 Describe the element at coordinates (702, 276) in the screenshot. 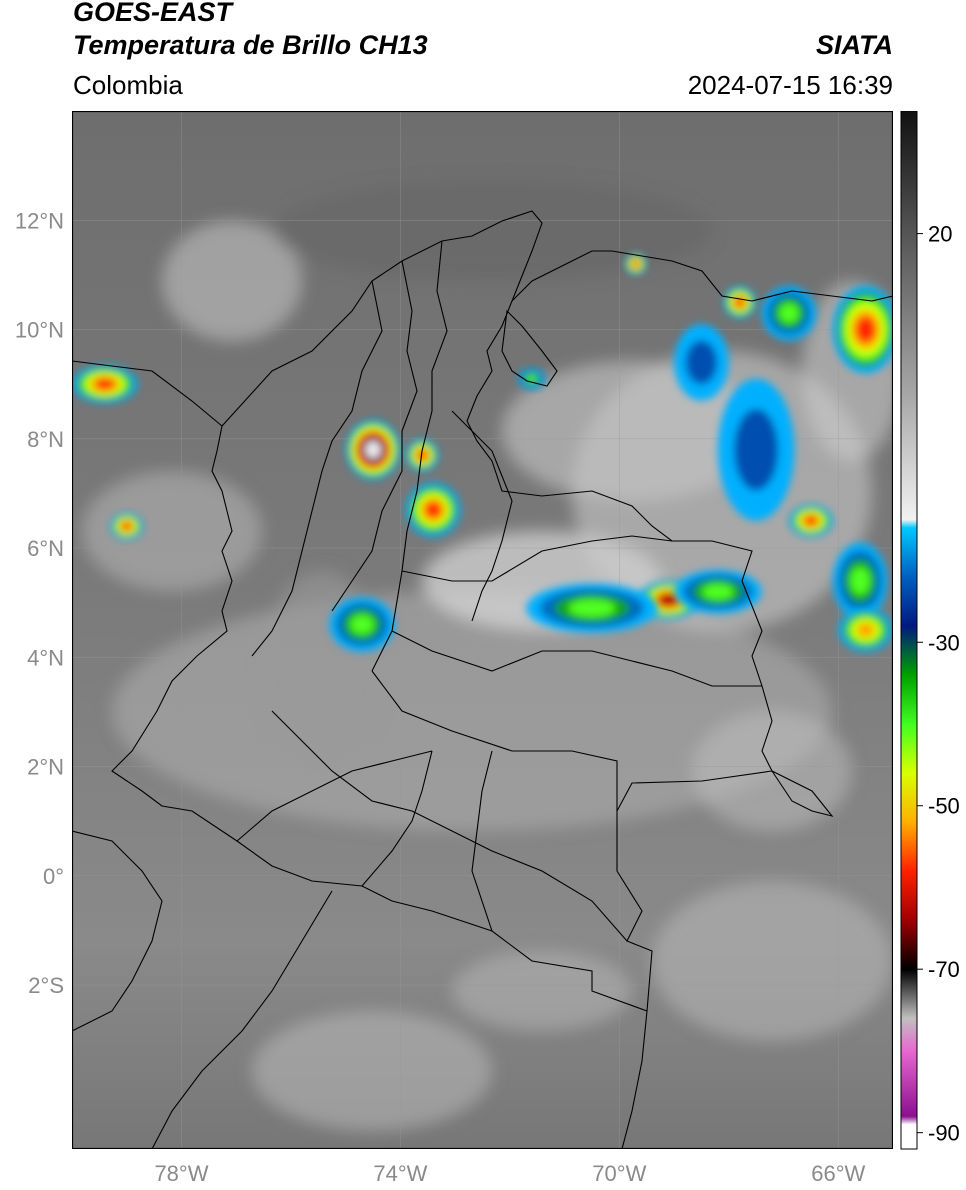

I see `venezuela-coast` at that location.